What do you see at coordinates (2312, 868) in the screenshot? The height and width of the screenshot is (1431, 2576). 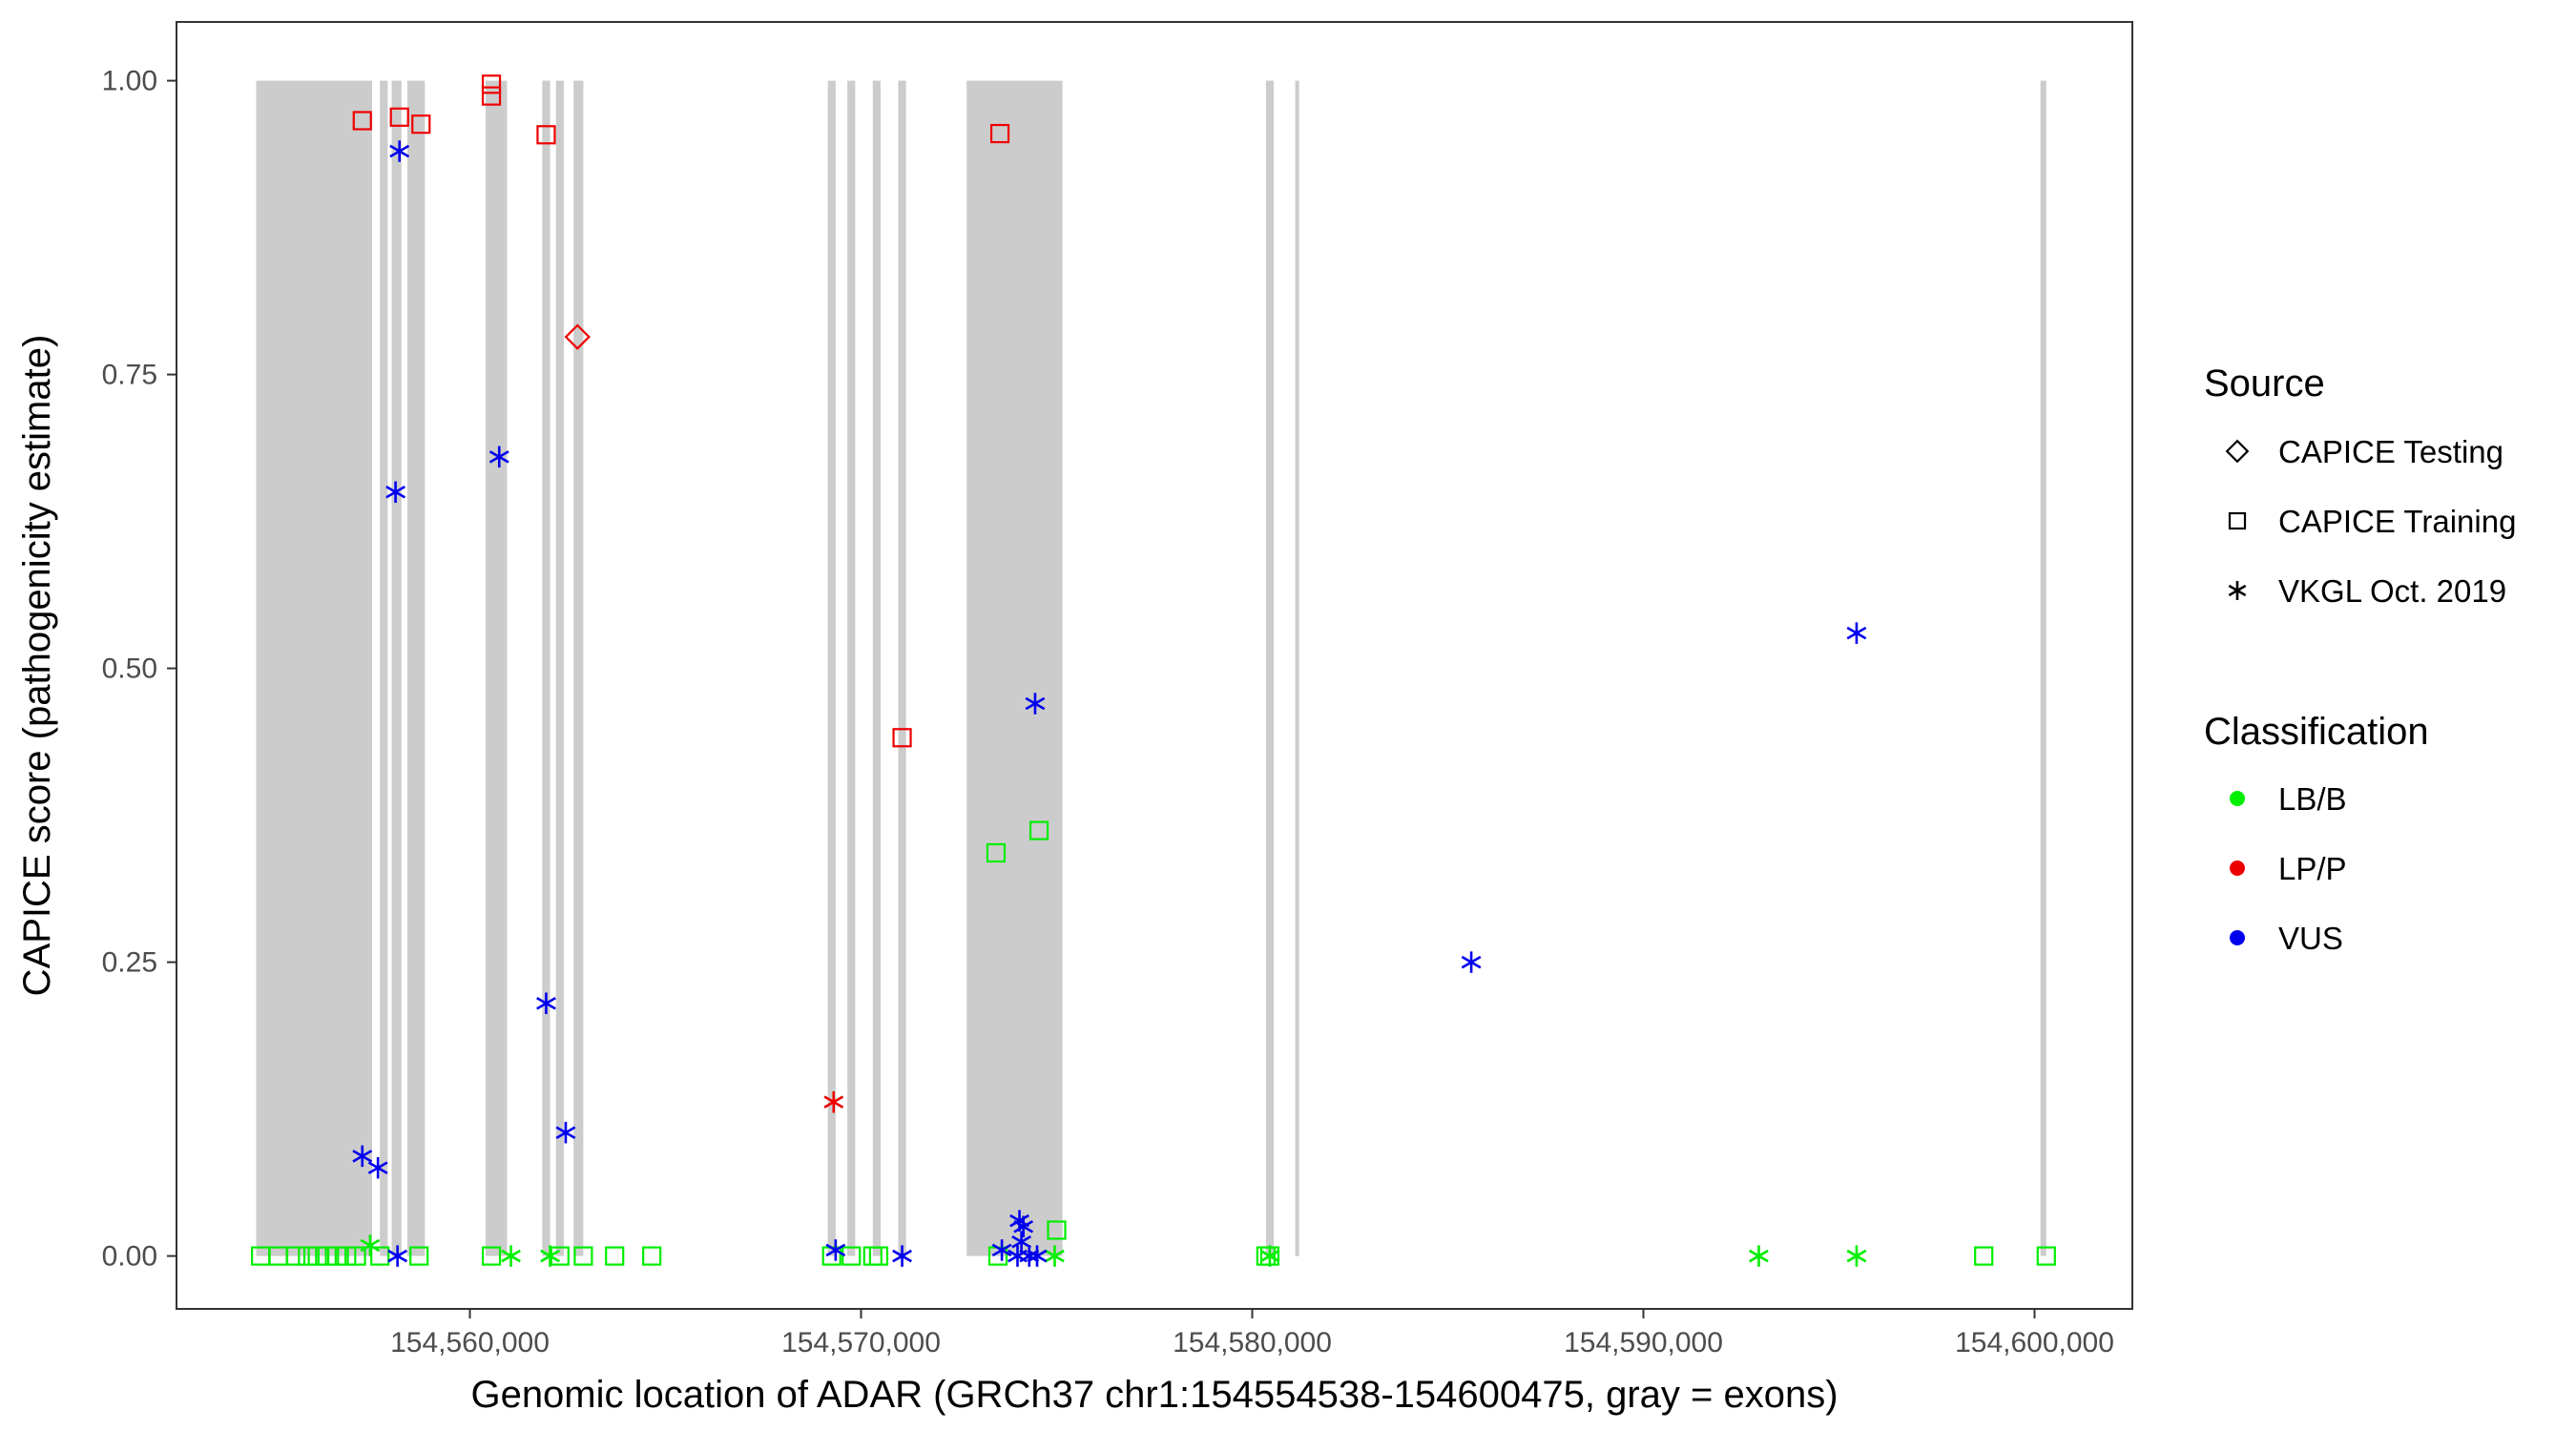 I see `legend-label: LP/P` at bounding box center [2312, 868].